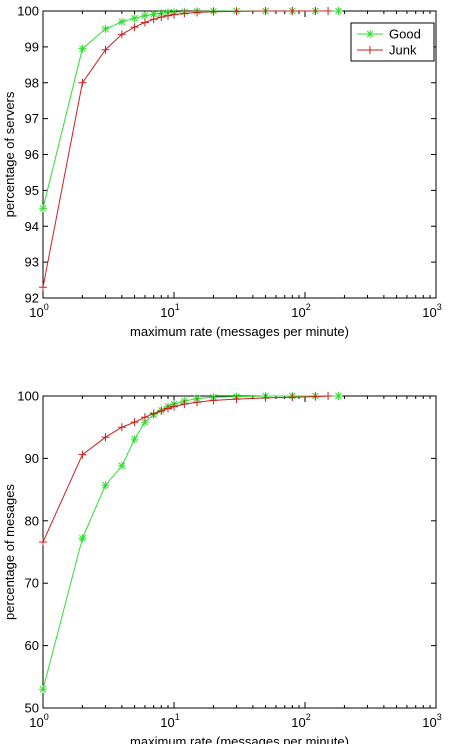 This screenshot has height=744, width=450. Describe the element at coordinates (32, 645) in the screenshot. I see `y-tick-label: 60` at that location.